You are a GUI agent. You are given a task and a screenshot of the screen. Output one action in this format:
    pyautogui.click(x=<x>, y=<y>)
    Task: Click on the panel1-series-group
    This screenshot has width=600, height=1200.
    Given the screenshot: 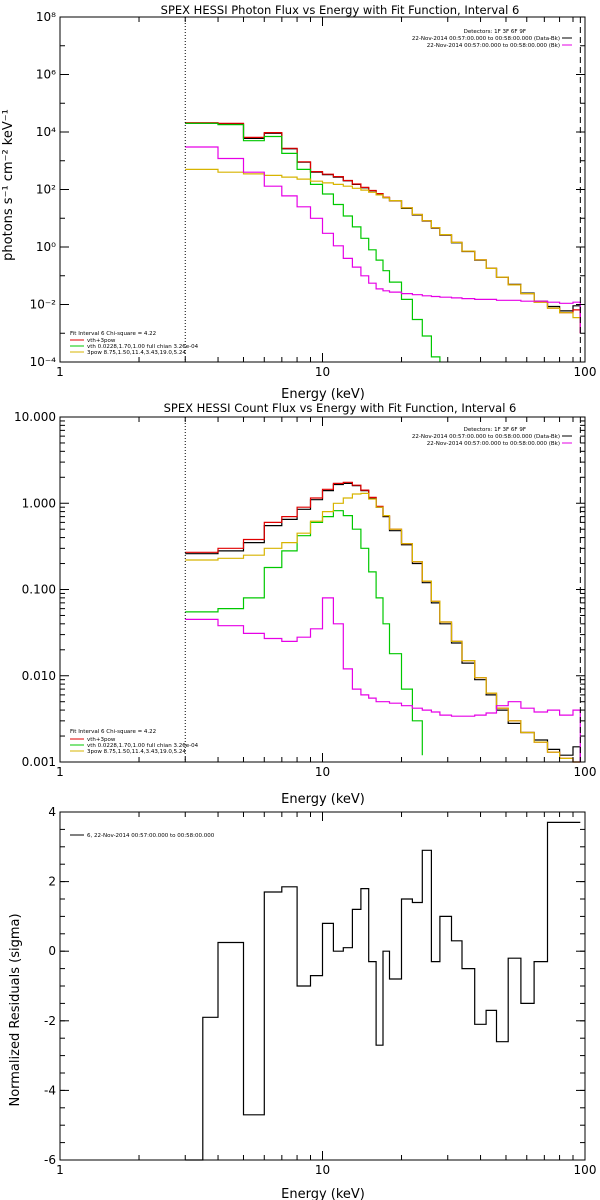 What is the action you would take?
    pyautogui.click(x=383, y=242)
    